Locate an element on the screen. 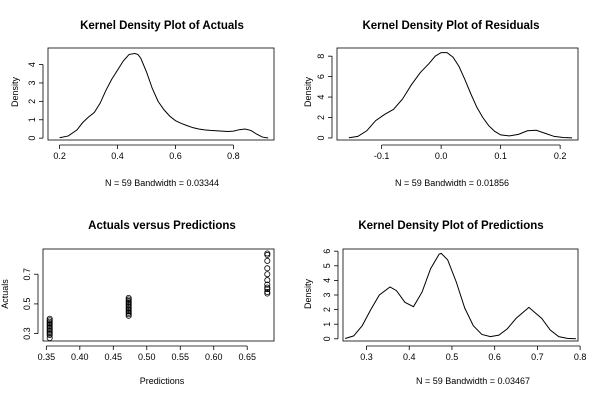  x-tick-label: 0.55 is located at coordinates (180, 357).